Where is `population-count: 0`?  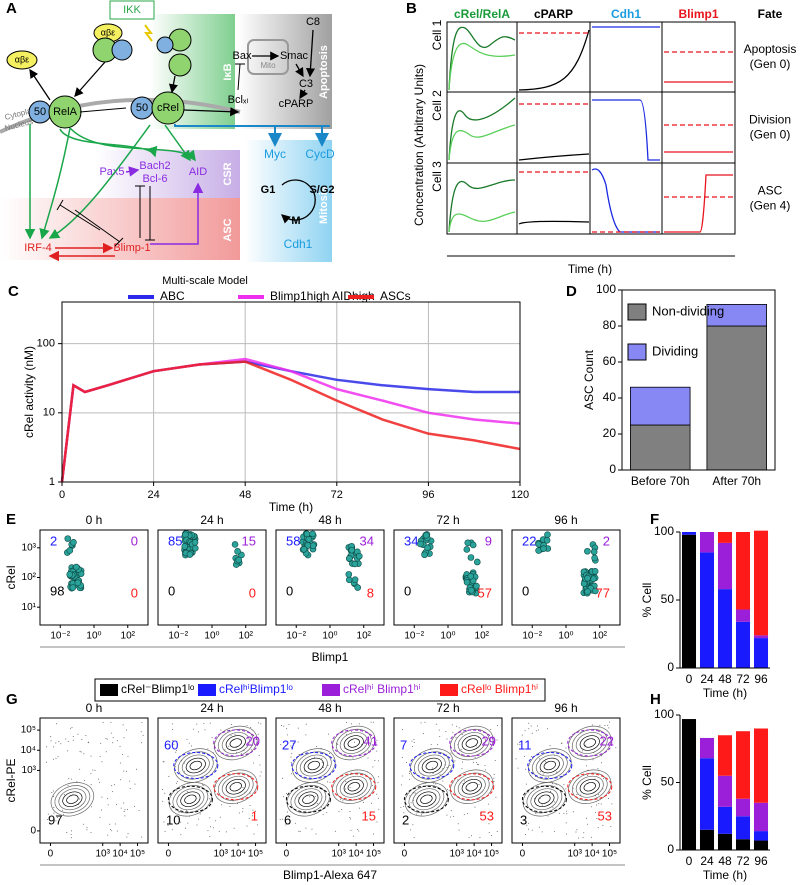
population-count: 0 is located at coordinates (134, 592).